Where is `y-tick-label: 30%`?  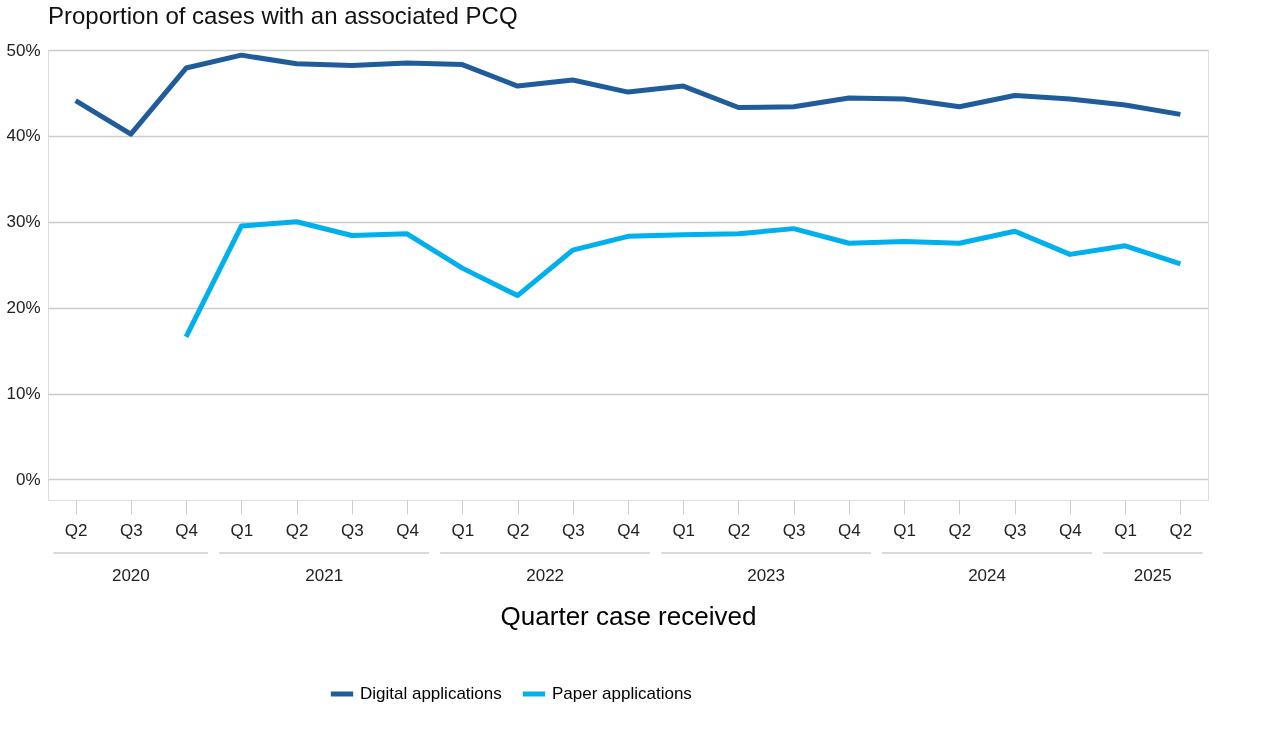
y-tick-label: 30% is located at coordinates (23, 222).